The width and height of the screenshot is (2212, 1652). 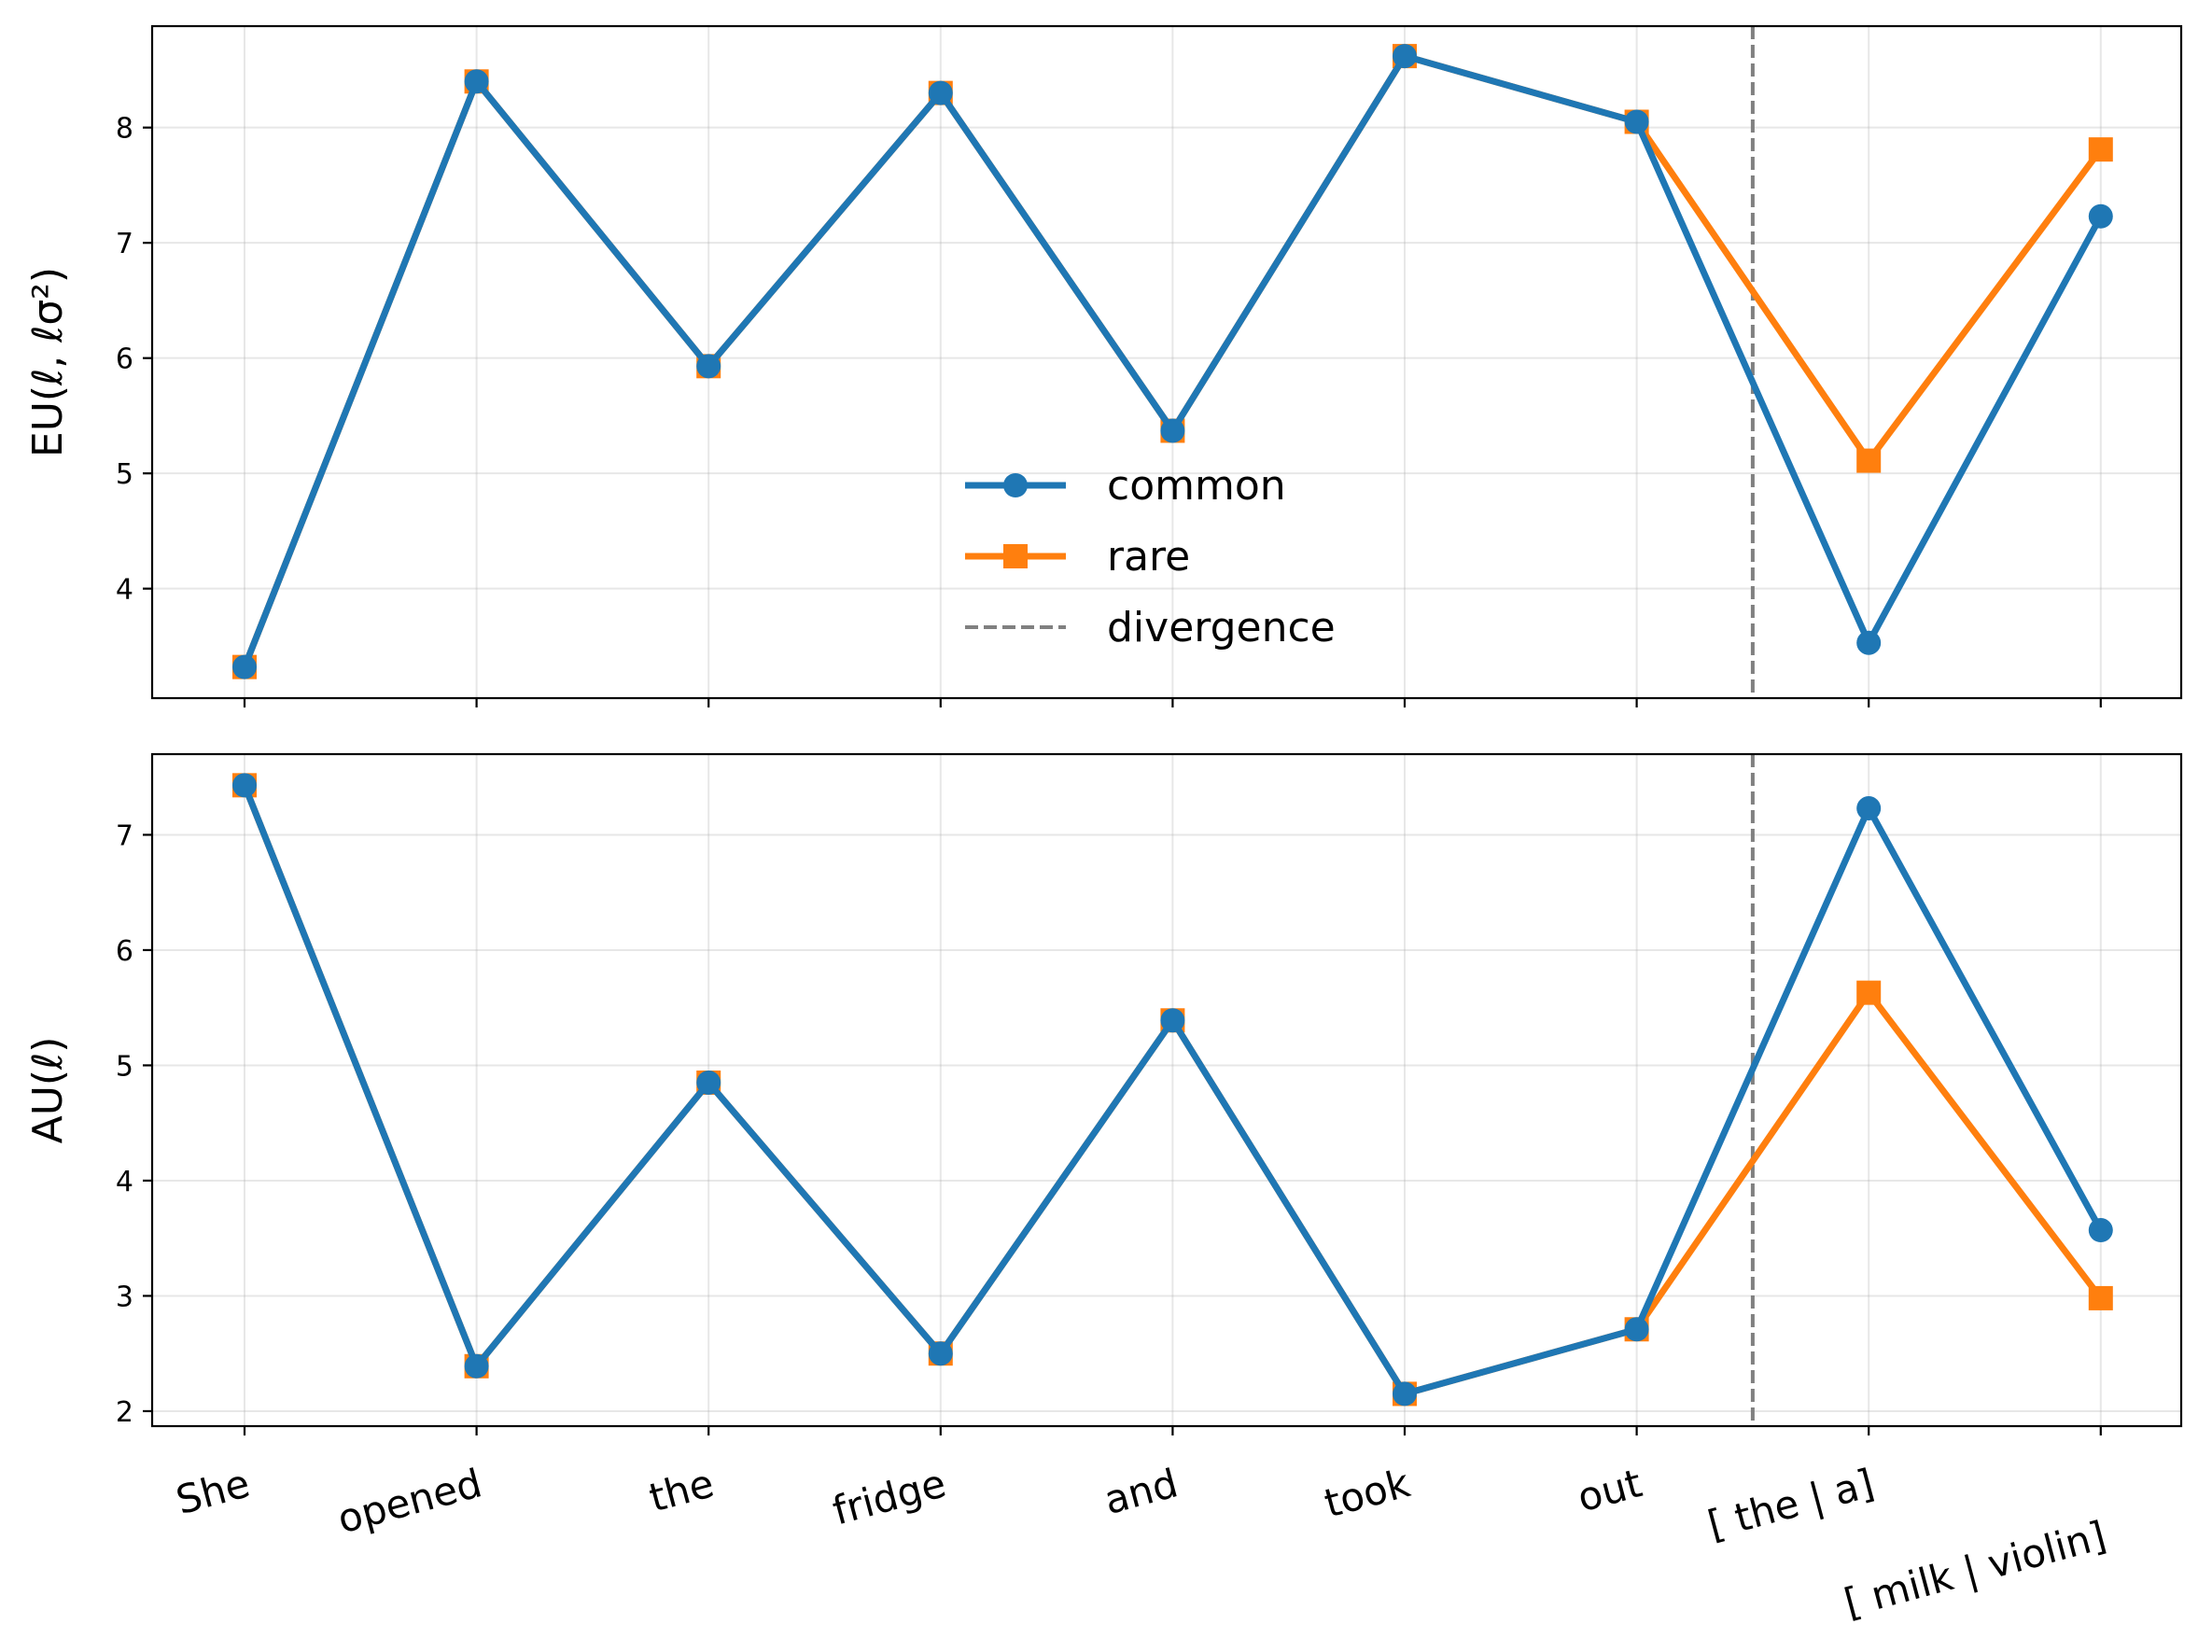 I want to click on x-tick-label: took, so click(x=1367, y=1493).